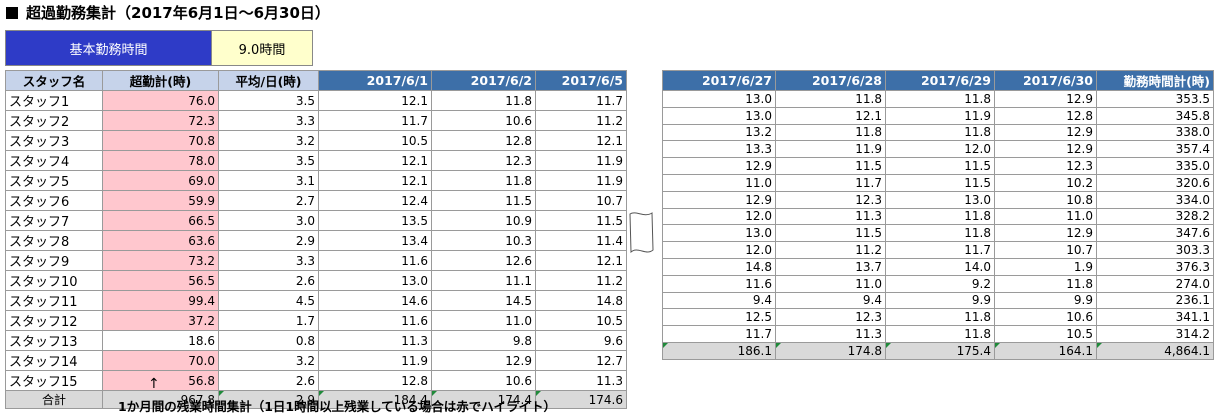  Describe the element at coordinates (268, 80) in the screenshot. I see `header-average: 平均/日(時)` at that location.